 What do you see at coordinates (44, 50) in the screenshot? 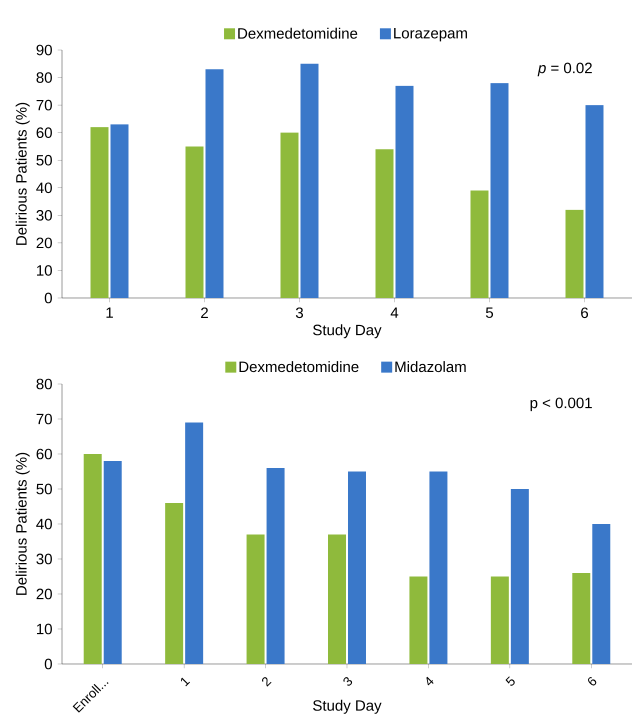
I see `y-tick-label: 90` at bounding box center [44, 50].